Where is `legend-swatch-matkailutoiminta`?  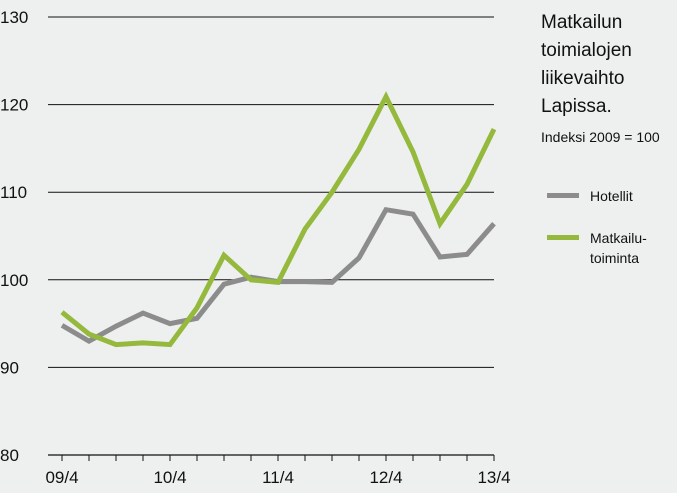 legend-swatch-matkailutoiminta is located at coordinates (563, 237).